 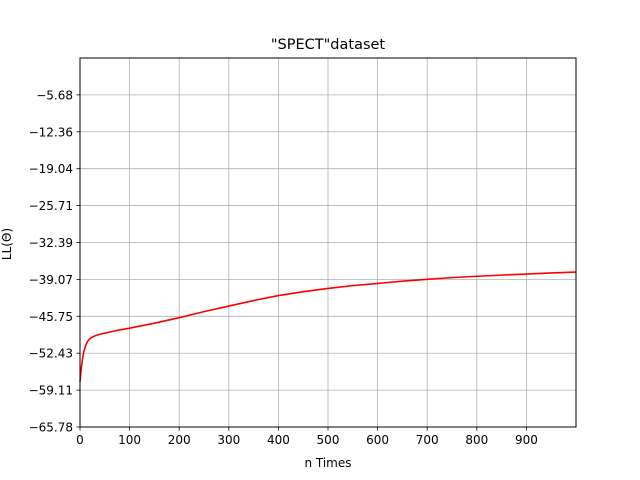 What do you see at coordinates (51, 428) in the screenshot?
I see `y-tick-label: −65.78` at bounding box center [51, 428].